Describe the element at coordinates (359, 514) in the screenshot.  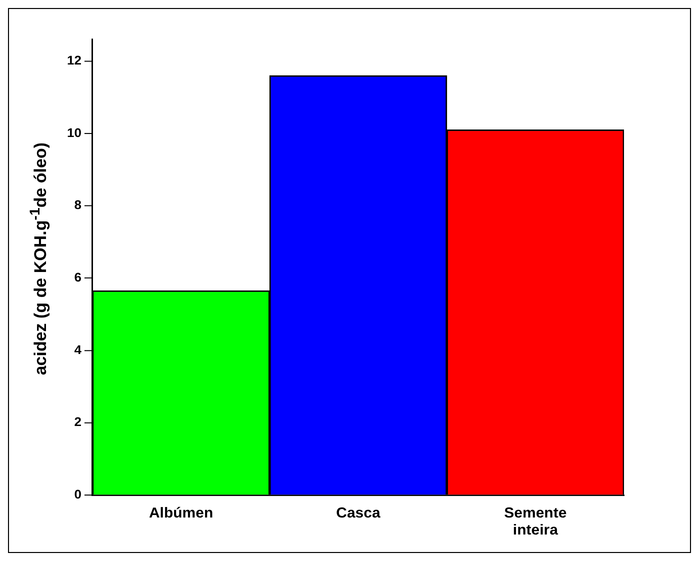
I see `x-tick-label: Casca` at that location.